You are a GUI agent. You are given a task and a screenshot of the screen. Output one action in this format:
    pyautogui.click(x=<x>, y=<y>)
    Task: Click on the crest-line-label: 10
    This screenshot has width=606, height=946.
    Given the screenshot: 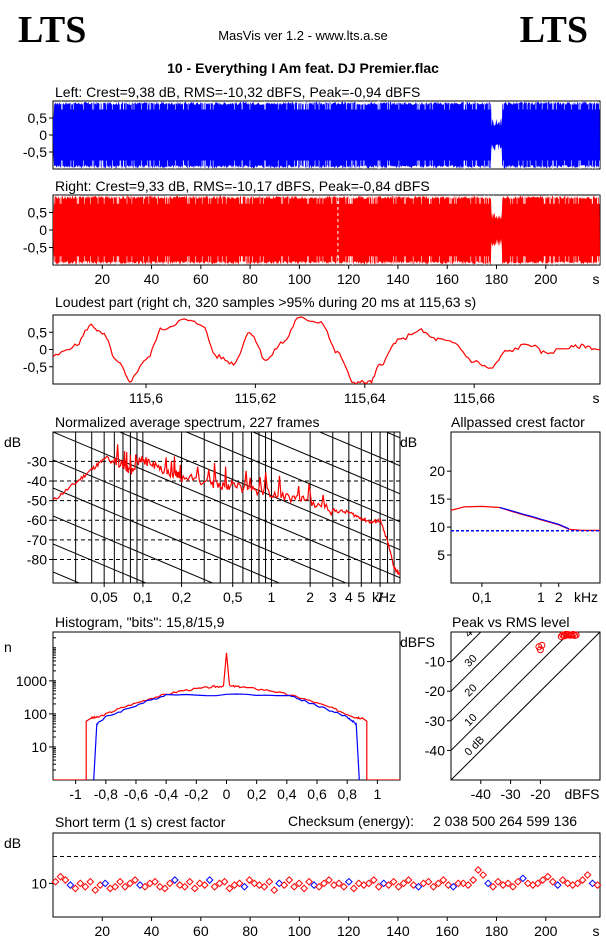 What is the action you would take?
    pyautogui.click(x=471, y=720)
    